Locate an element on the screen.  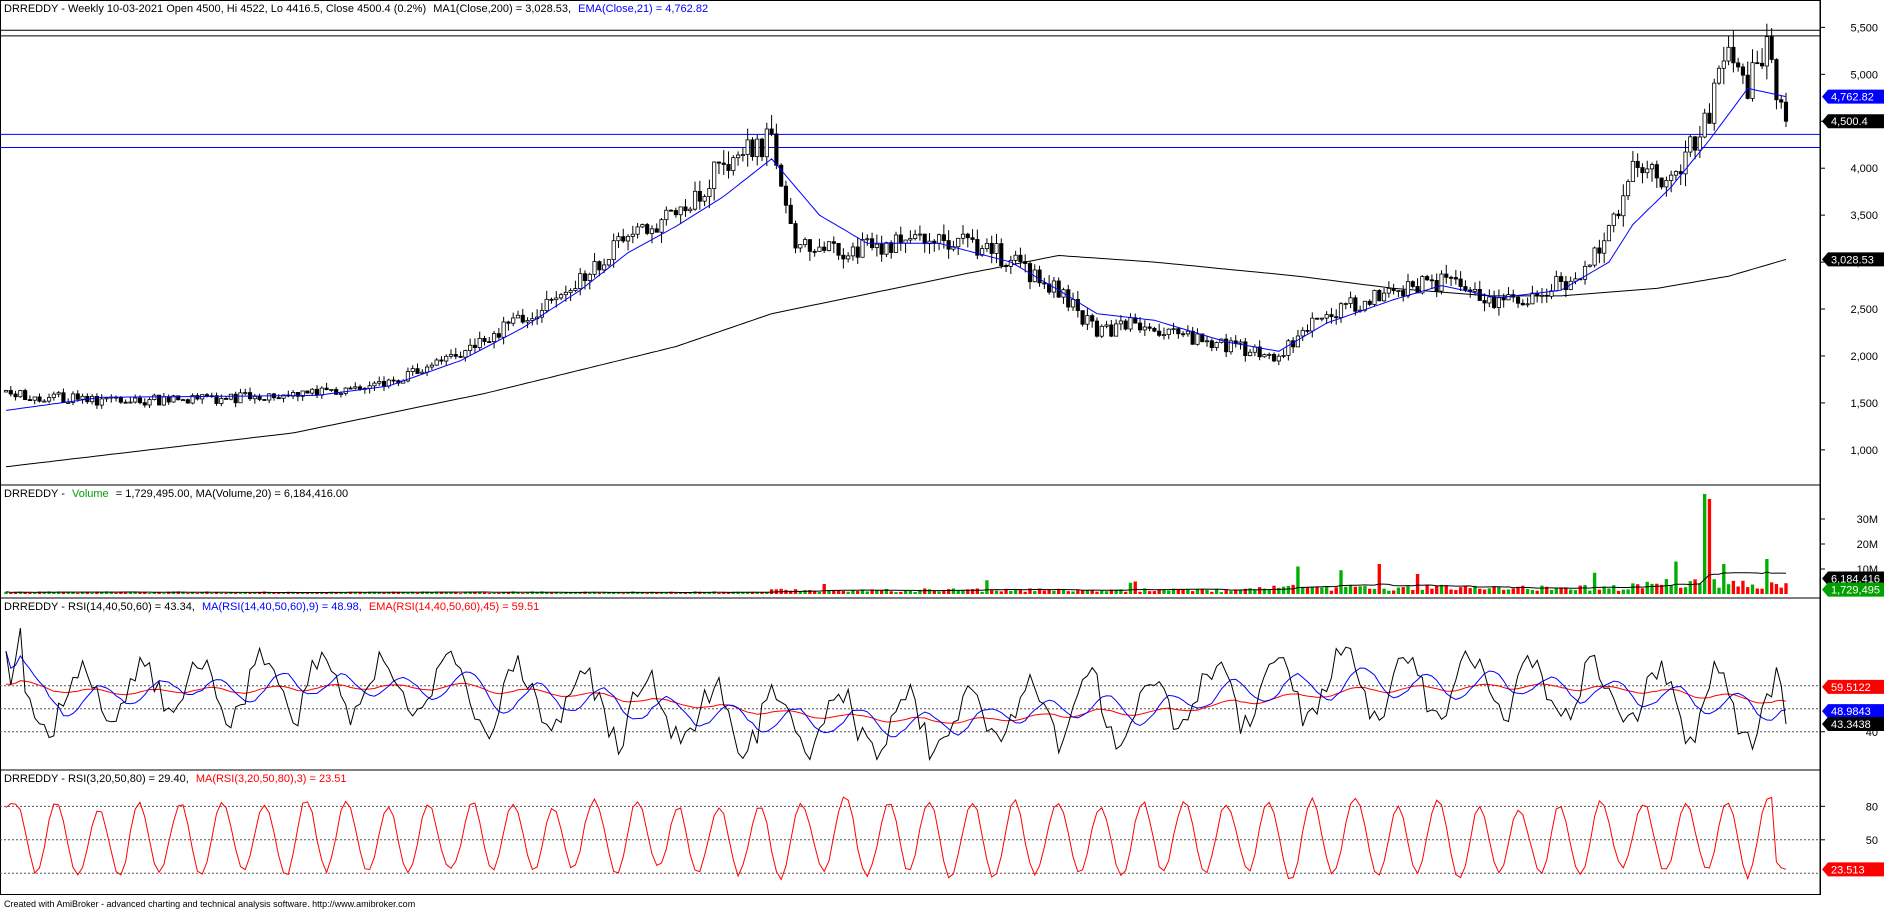
rsi3-ma-path is located at coordinates (896, 838).